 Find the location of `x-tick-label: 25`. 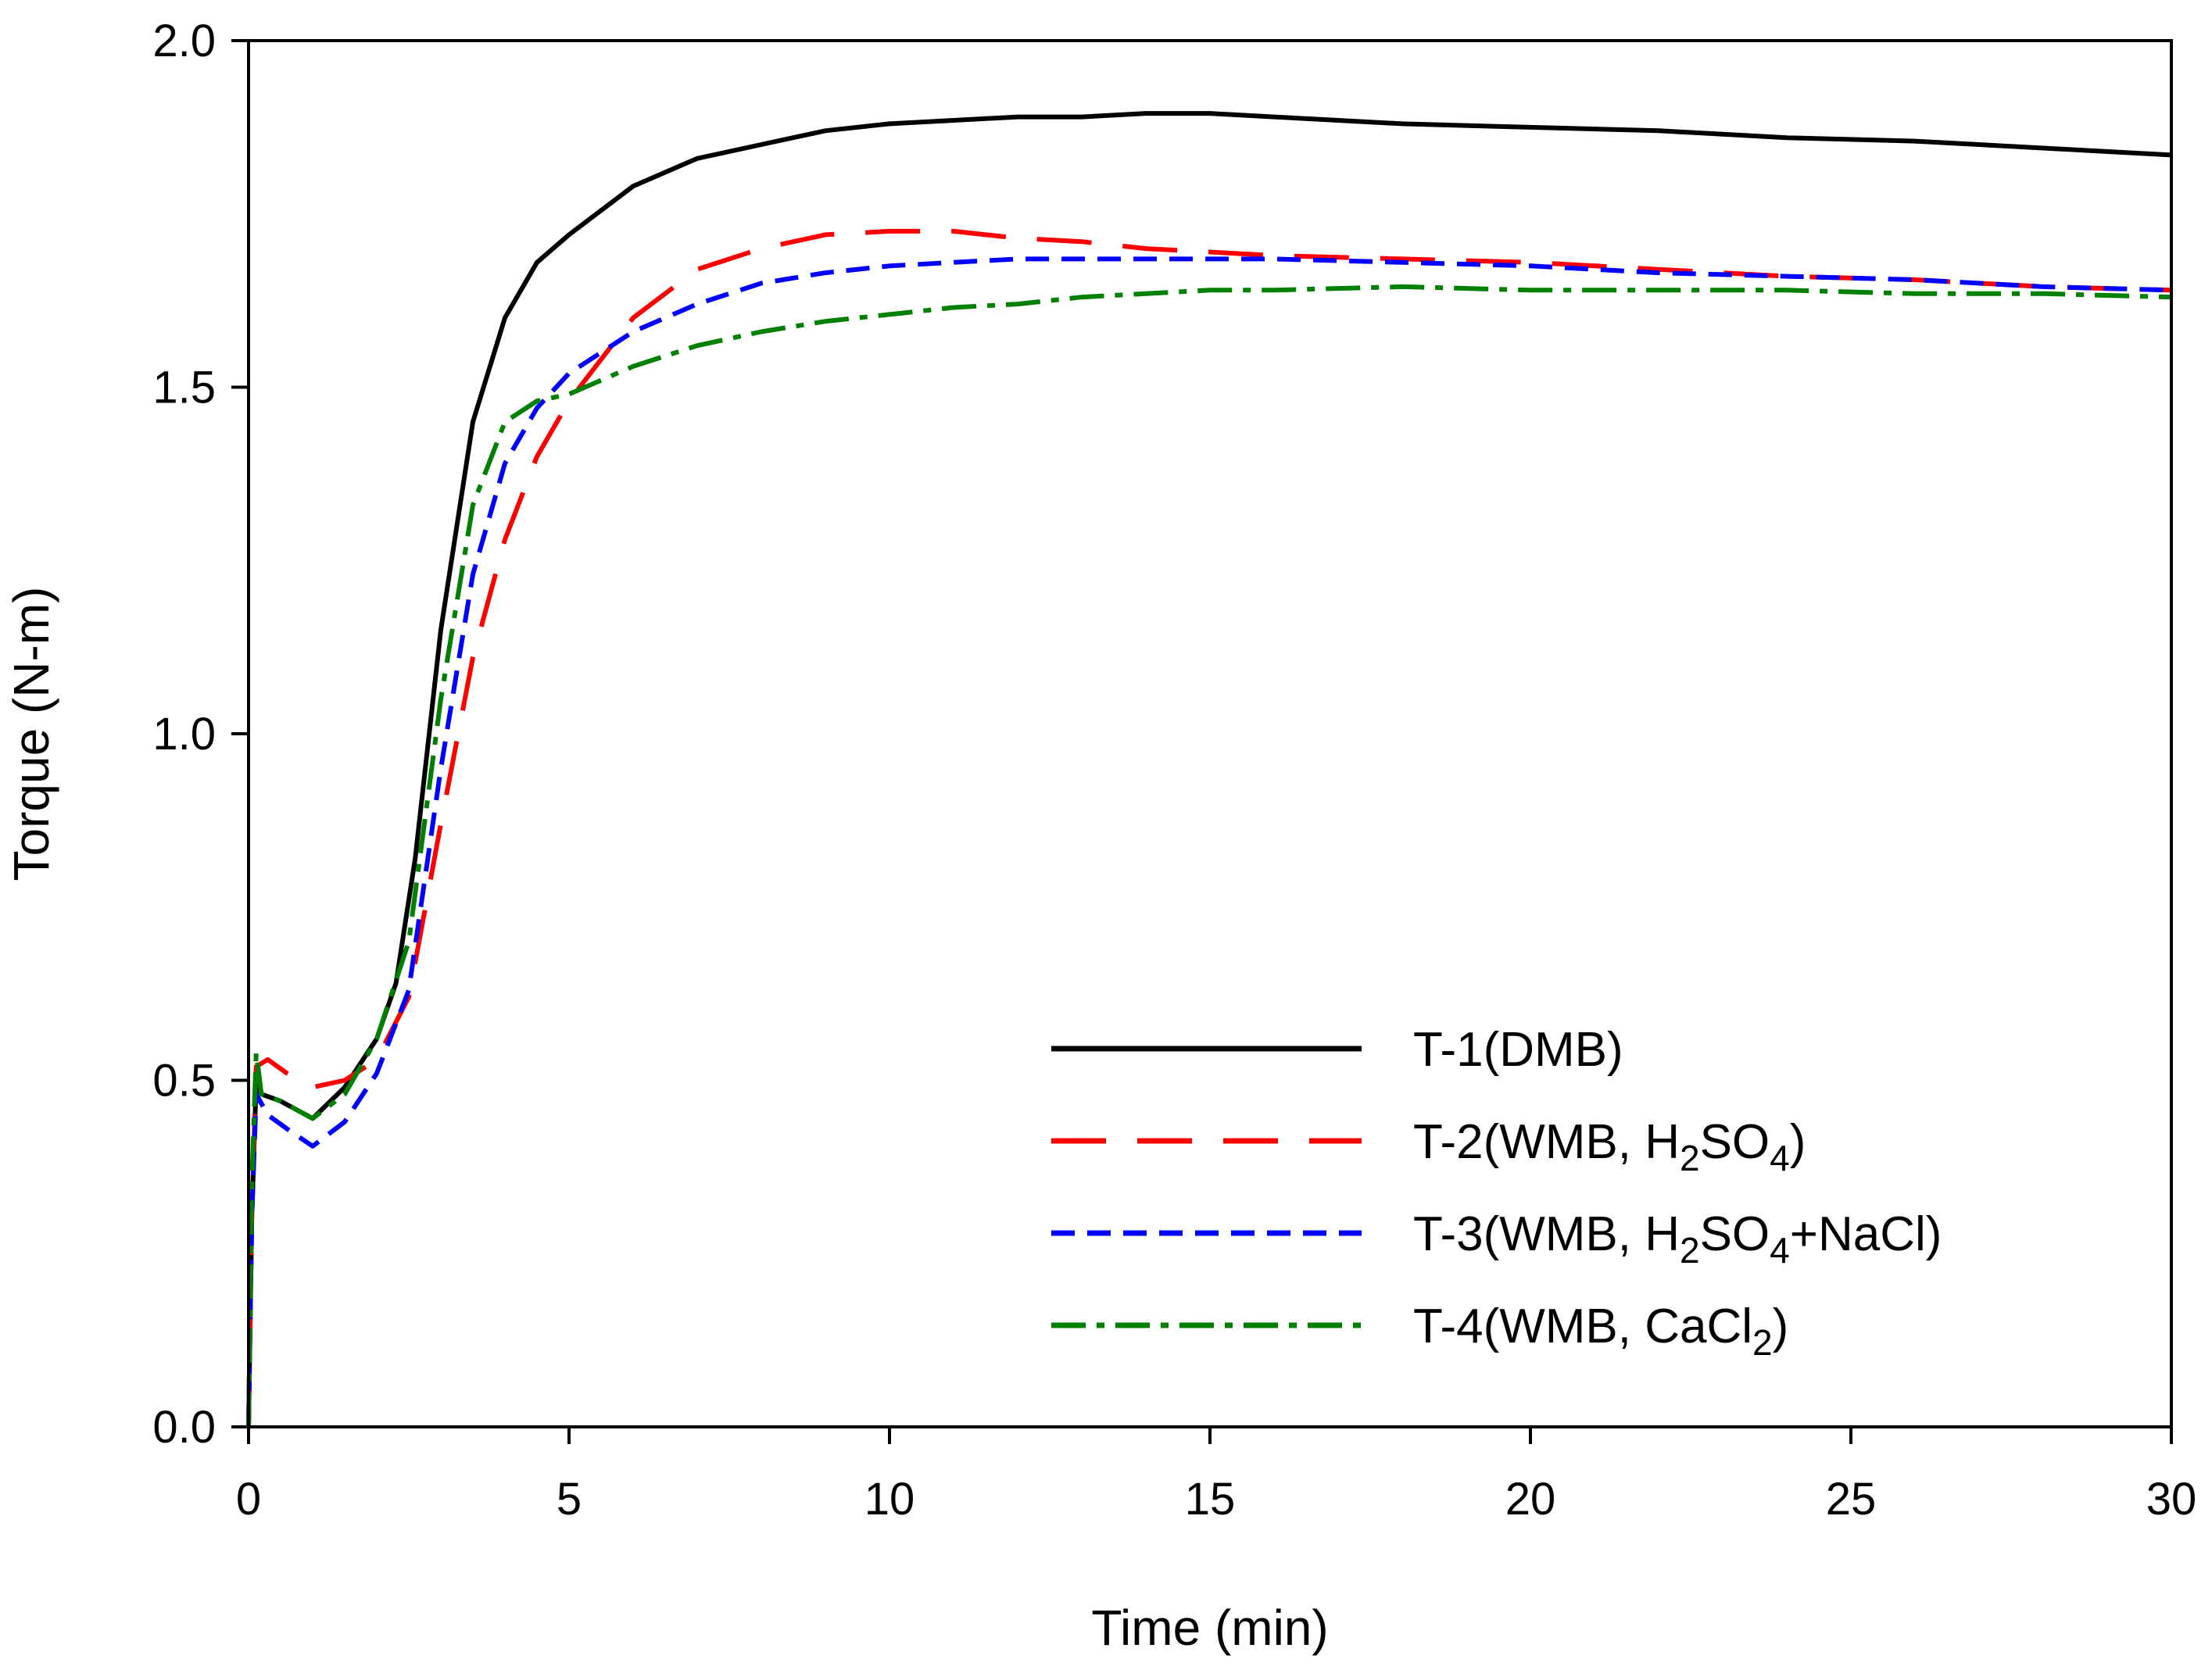

x-tick-label: 25 is located at coordinates (1851, 1499).